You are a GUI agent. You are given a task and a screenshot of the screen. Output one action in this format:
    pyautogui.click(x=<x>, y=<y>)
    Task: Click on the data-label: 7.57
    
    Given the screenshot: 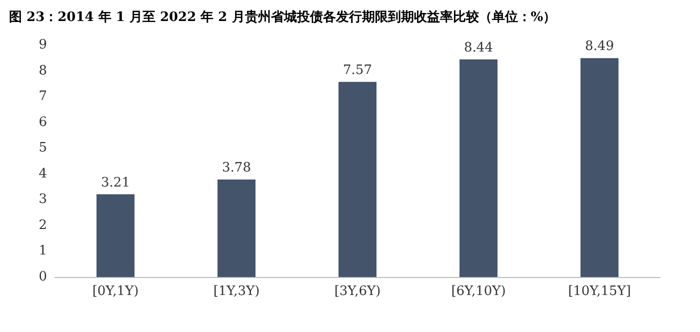 What is the action you would take?
    pyautogui.click(x=357, y=70)
    